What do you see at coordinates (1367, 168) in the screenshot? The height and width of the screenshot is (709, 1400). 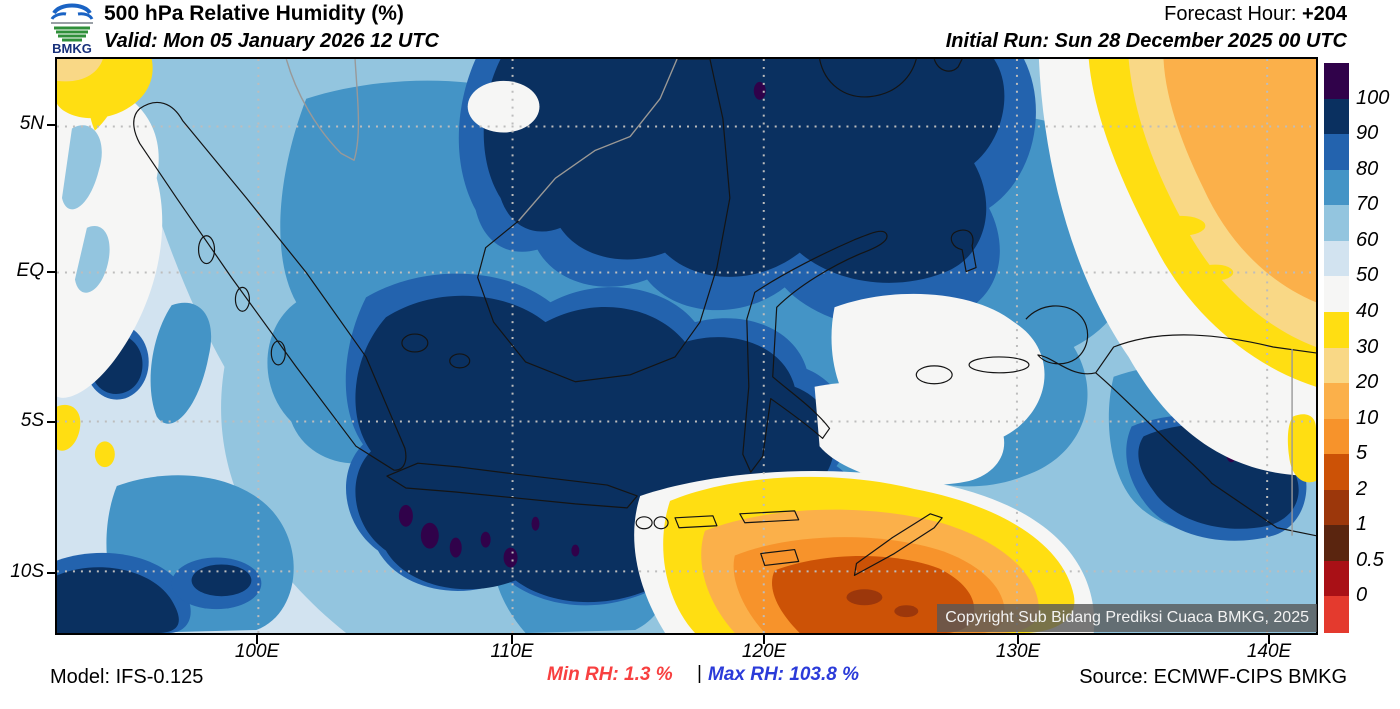 I see `colorbar-label-80: 80` at bounding box center [1367, 168].